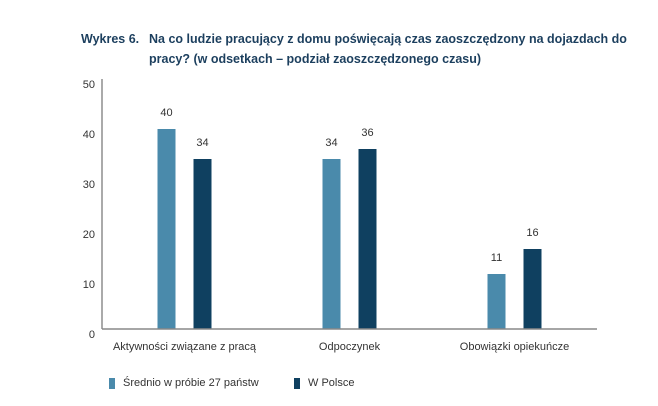 This screenshot has width=658, height=406. What do you see at coordinates (110, 39) in the screenshot?
I see `chart-number: Wykres 6.` at bounding box center [110, 39].